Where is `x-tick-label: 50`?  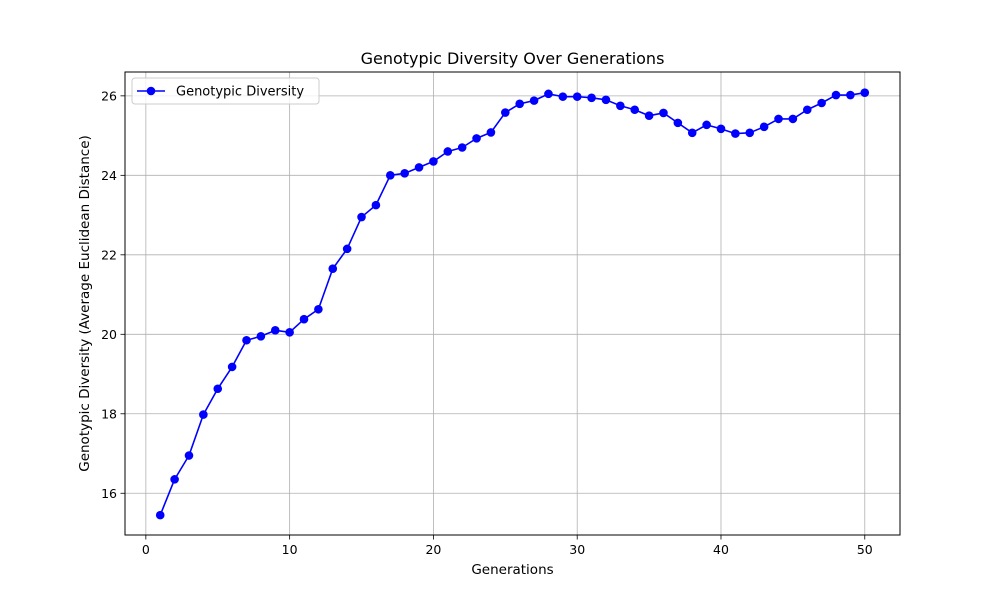 x-tick-label: 50 is located at coordinates (865, 549).